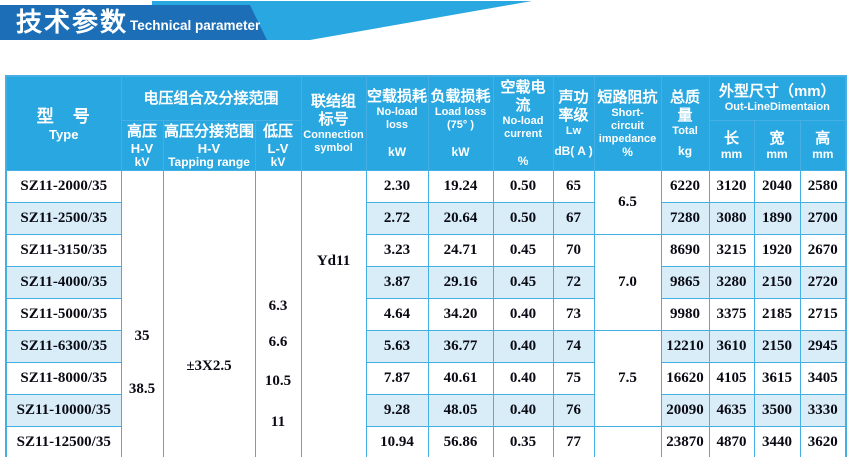 This screenshot has height=457, width=850. Describe the element at coordinates (731, 346) in the screenshot. I see `cell-length: 3610` at that location.